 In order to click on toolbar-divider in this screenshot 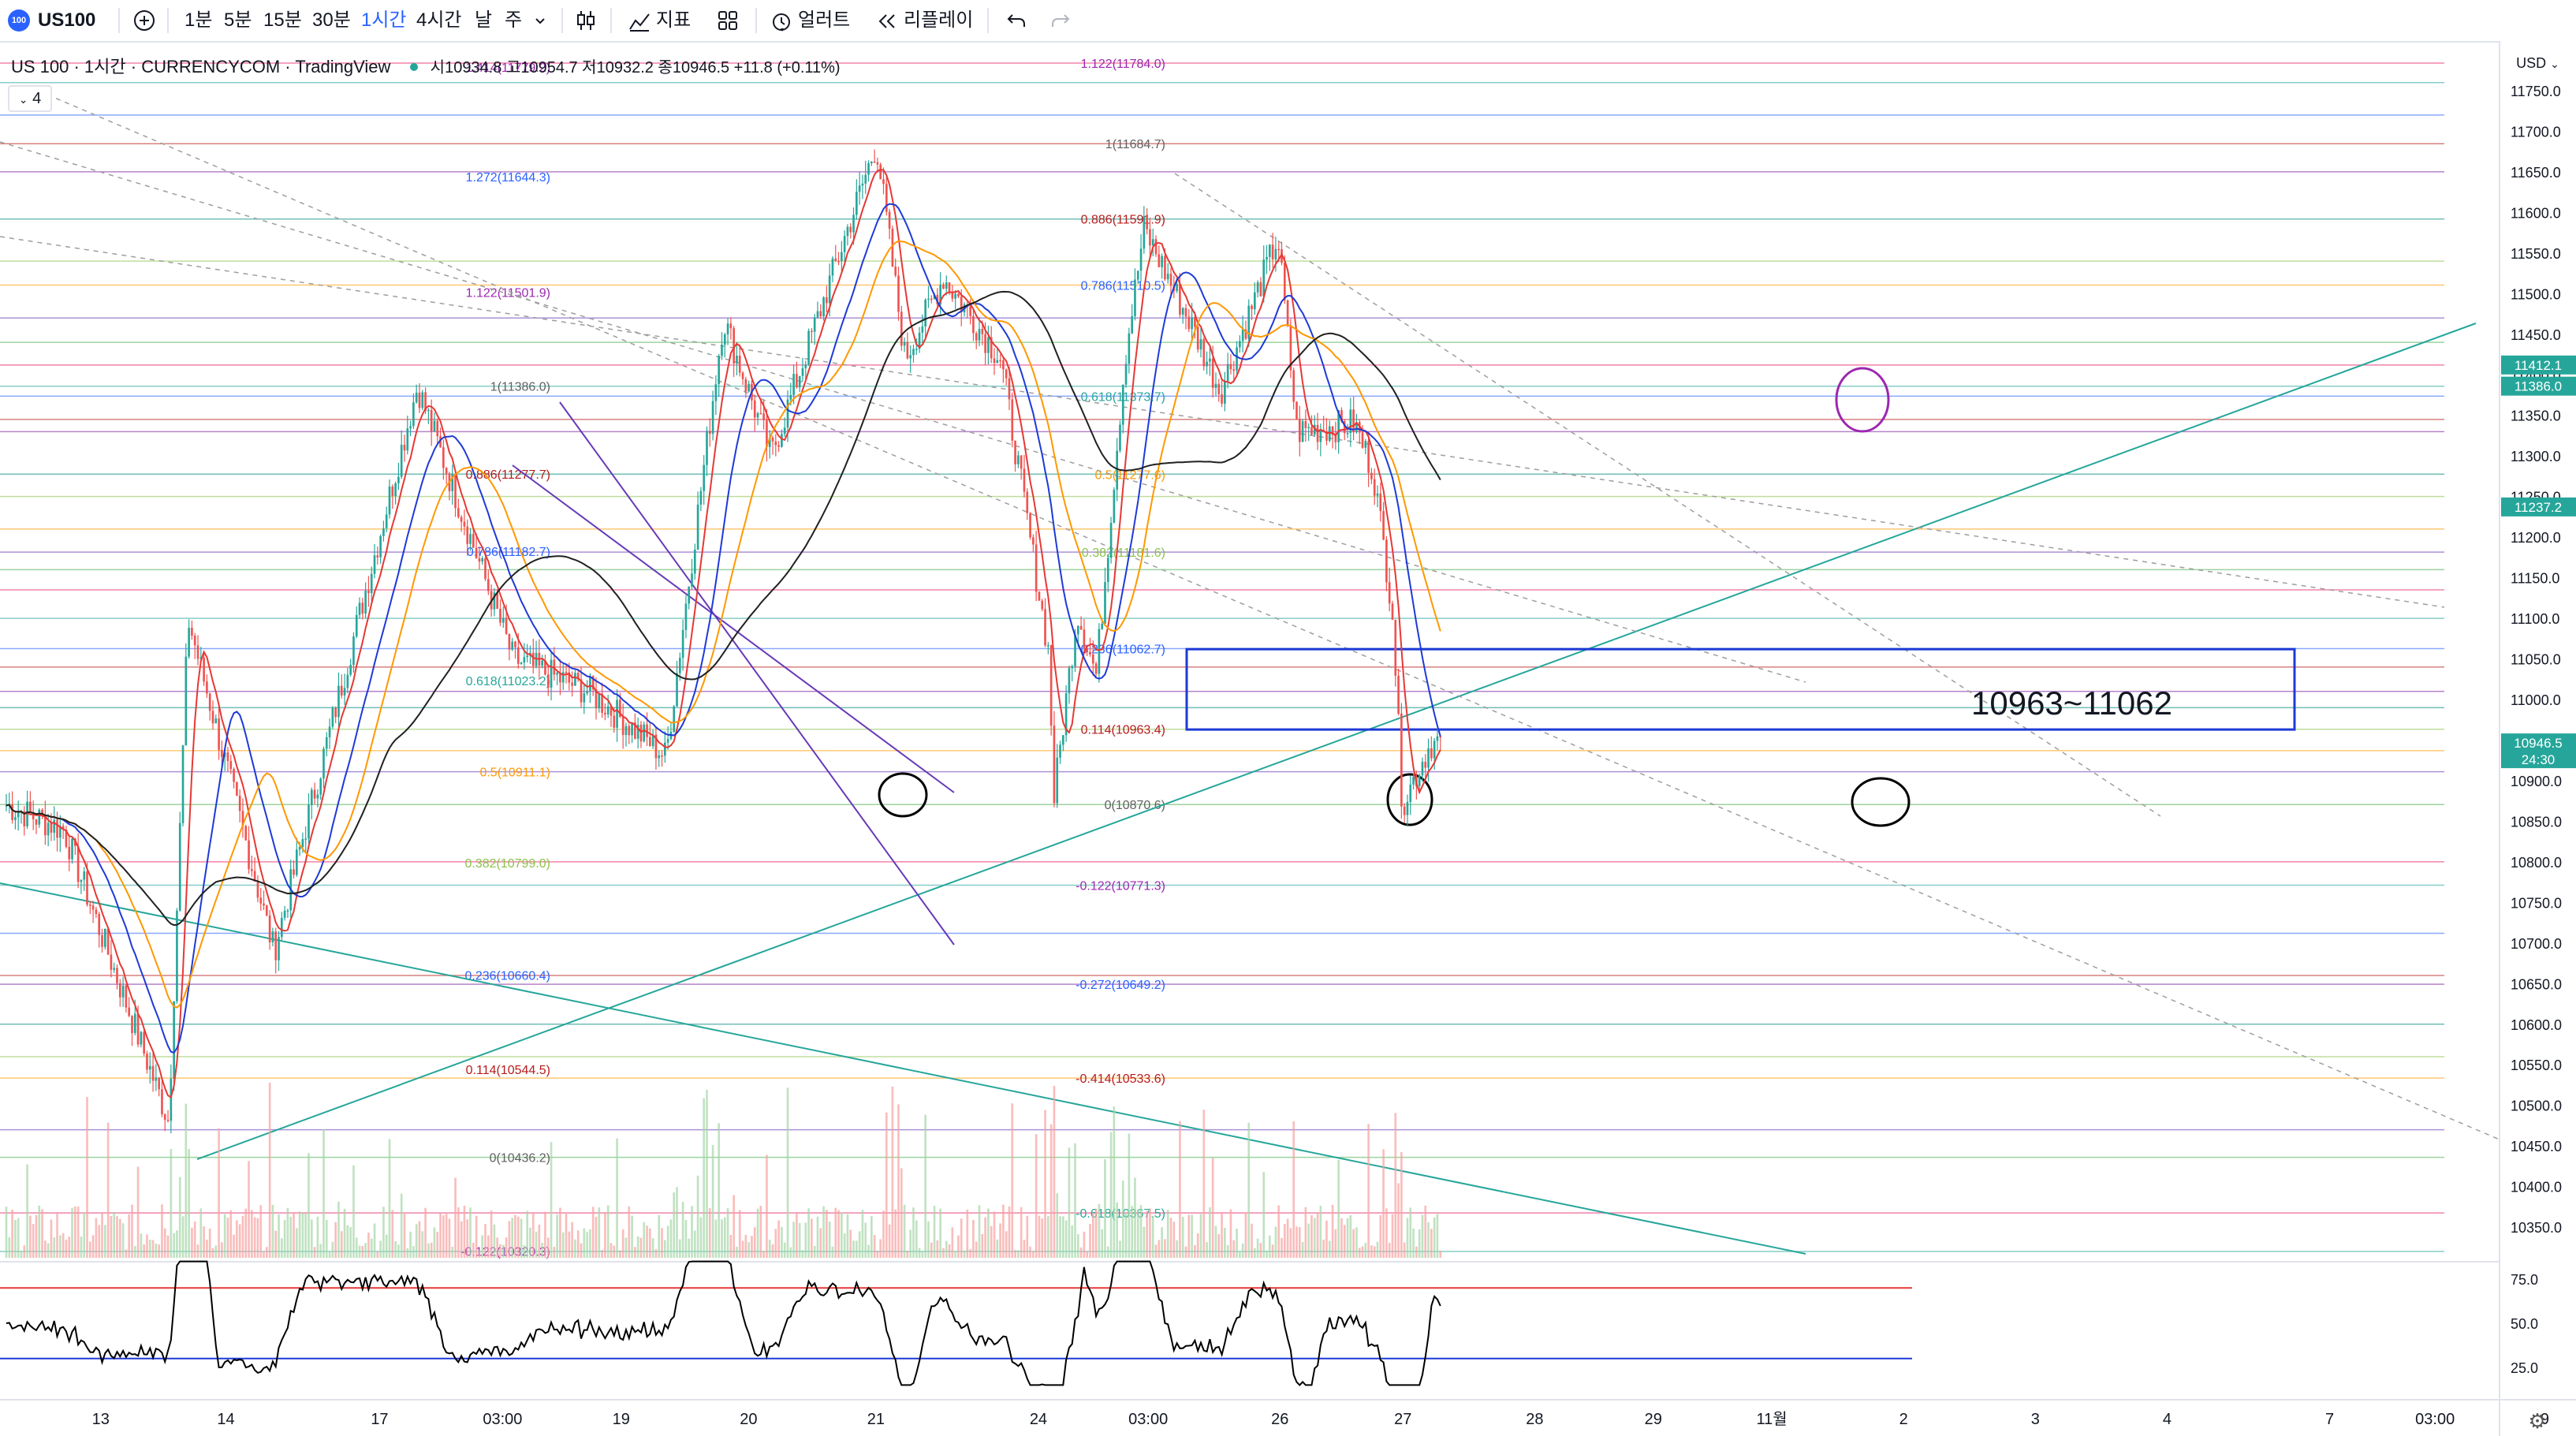, I will do `click(562, 20)`.